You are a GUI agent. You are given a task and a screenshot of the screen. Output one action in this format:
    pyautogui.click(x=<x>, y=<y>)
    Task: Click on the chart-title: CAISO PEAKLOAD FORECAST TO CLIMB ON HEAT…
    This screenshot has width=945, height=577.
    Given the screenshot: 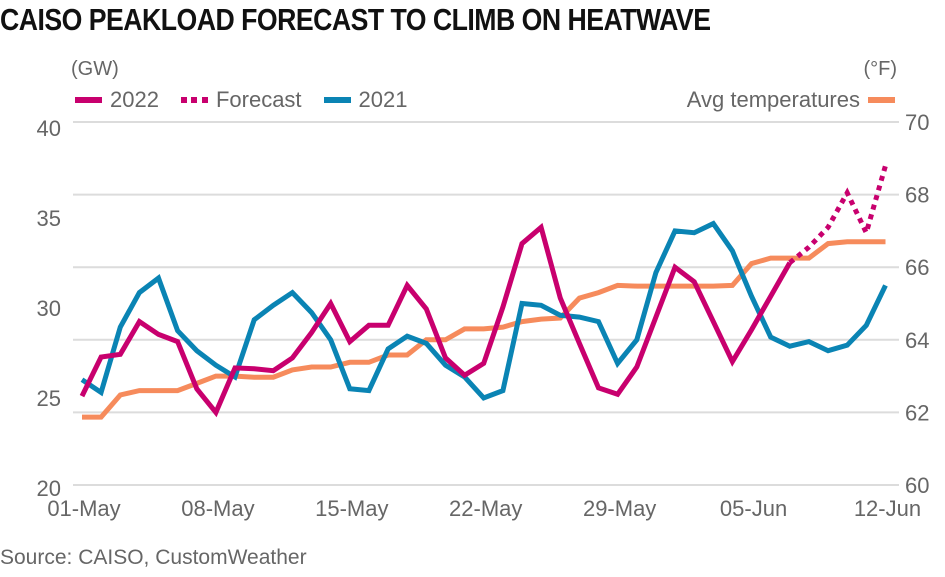 What is the action you would take?
    pyautogui.click(x=355, y=19)
    